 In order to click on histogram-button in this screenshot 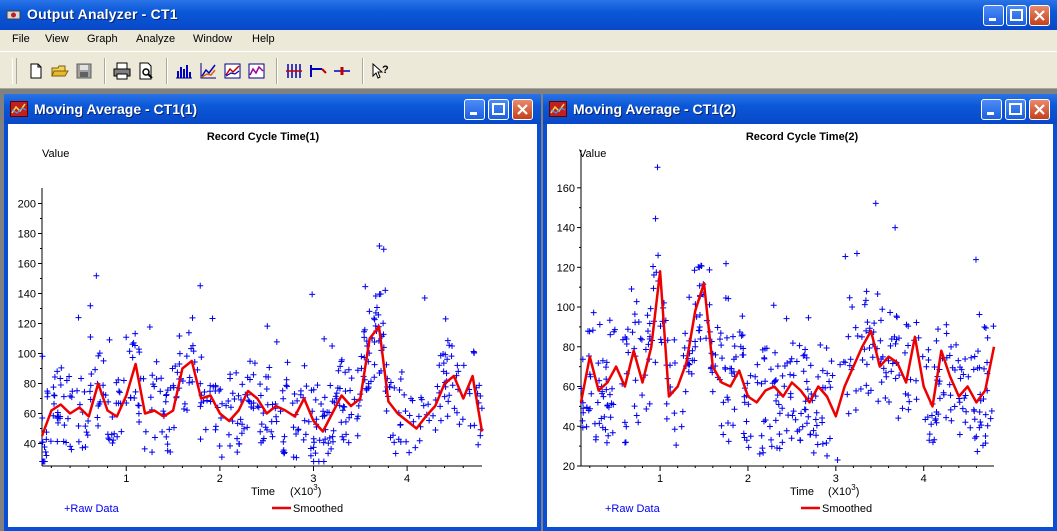, I will do `click(184, 71)`.